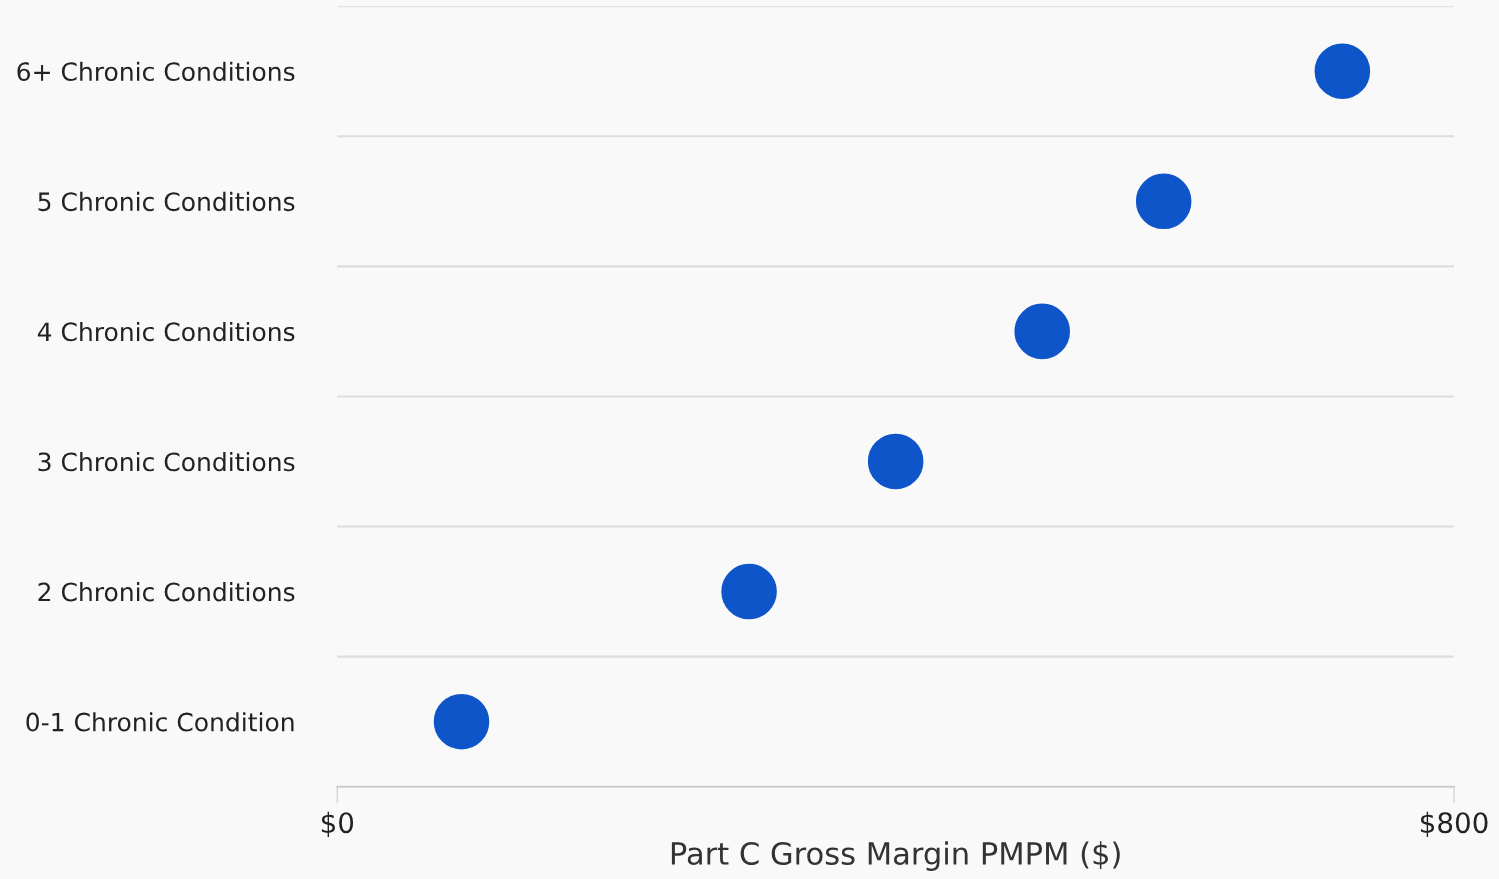 The image size is (1499, 879). I want to click on y-tick-label: 5 Chronic Conditions, so click(166, 201).